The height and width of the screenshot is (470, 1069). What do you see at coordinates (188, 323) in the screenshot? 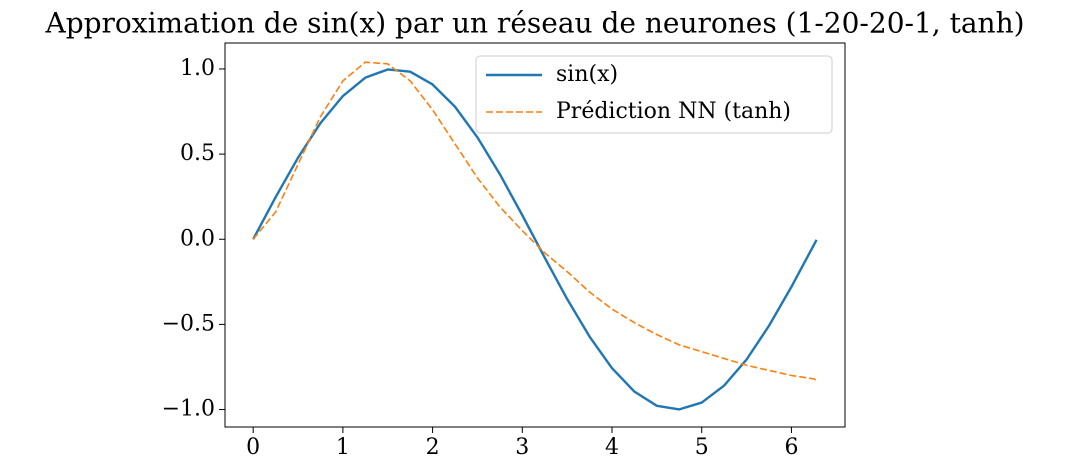
I see `y-tick-label: −0.5` at bounding box center [188, 323].